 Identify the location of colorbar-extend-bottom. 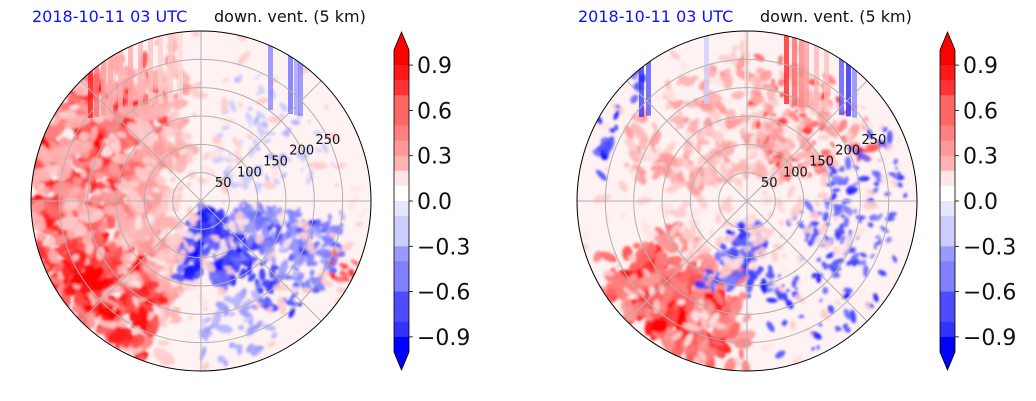
(947, 361).